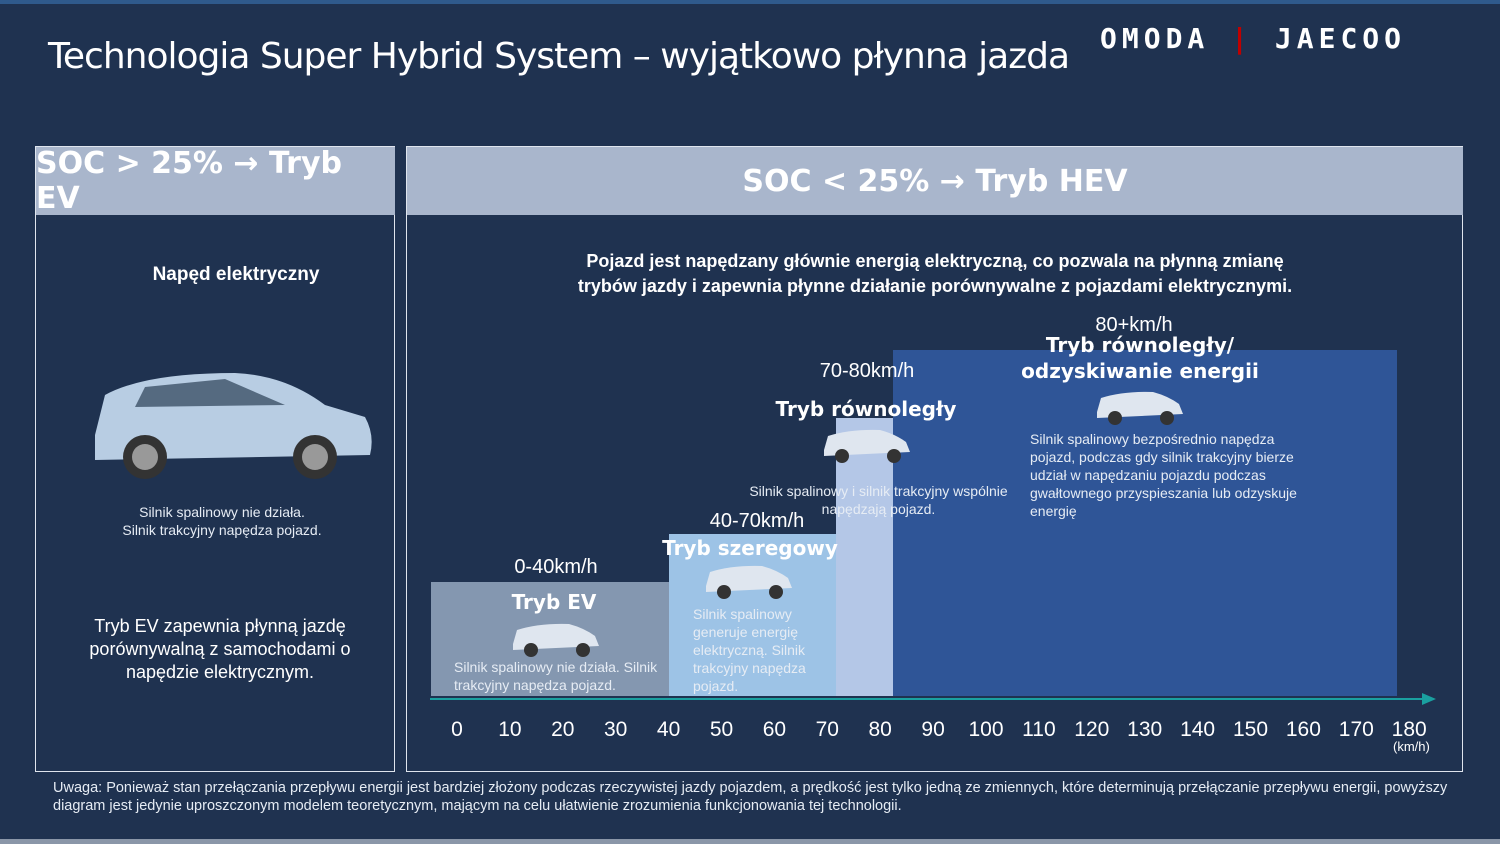 The width and height of the screenshot is (1500, 844). I want to click on axis-tick-label: 110, so click(1039, 729).